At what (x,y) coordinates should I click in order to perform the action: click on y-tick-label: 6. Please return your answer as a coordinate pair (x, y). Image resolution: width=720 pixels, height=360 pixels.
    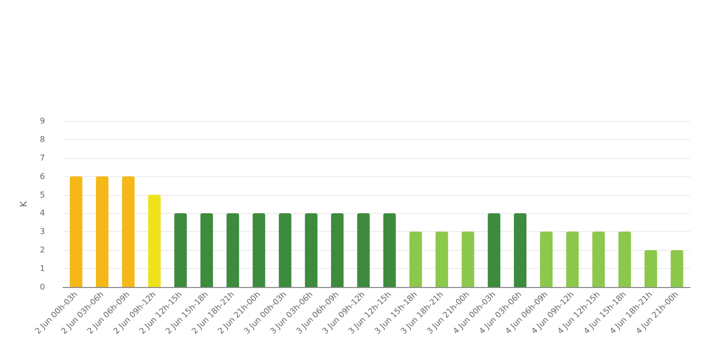
    Looking at the image, I should click on (42, 176).